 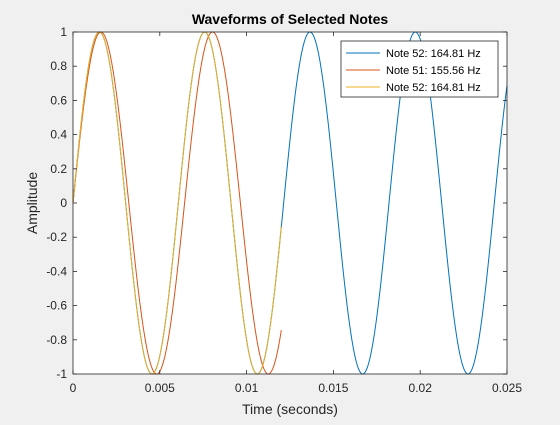 What do you see at coordinates (290, 409) in the screenshot?
I see `x-axis-label: Time (seconds)` at bounding box center [290, 409].